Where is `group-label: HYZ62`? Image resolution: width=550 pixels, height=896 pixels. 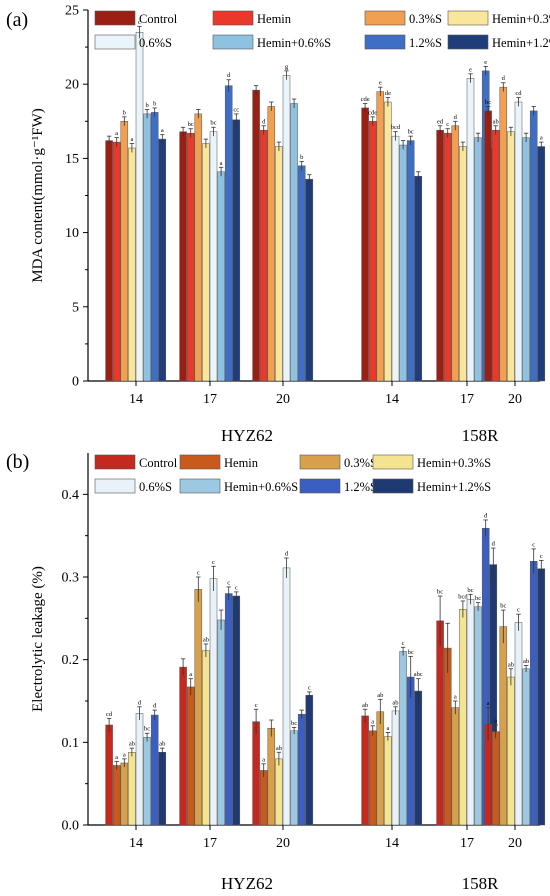 group-label: HYZ62 is located at coordinates (247, 883).